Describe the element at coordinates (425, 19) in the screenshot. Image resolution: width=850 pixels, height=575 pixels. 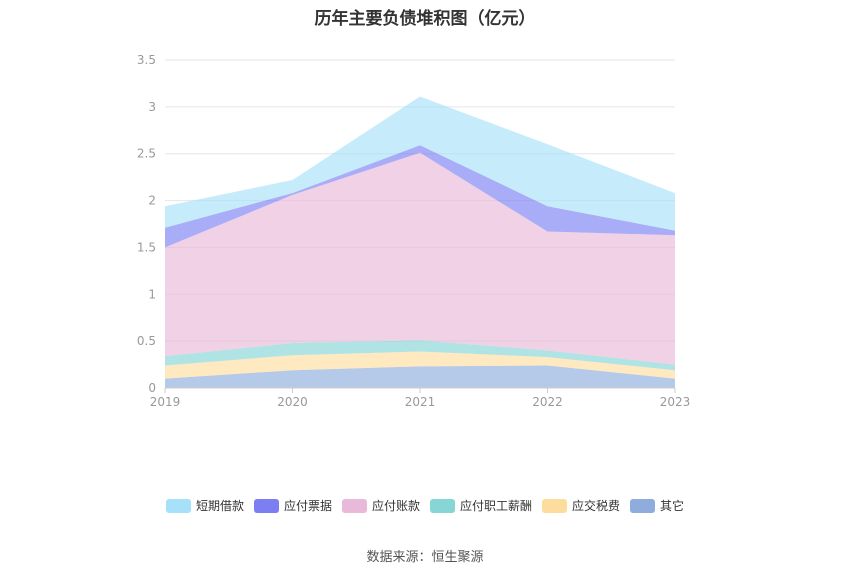
I see `chart-title: 历年主要负债堆积图（亿元）` at that location.